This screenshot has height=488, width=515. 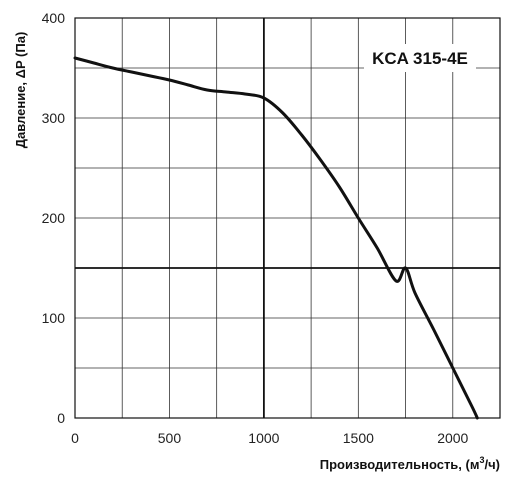 I want to click on x-tick-labels: 0 500 1000 1500 2000, so click(x=269, y=438).